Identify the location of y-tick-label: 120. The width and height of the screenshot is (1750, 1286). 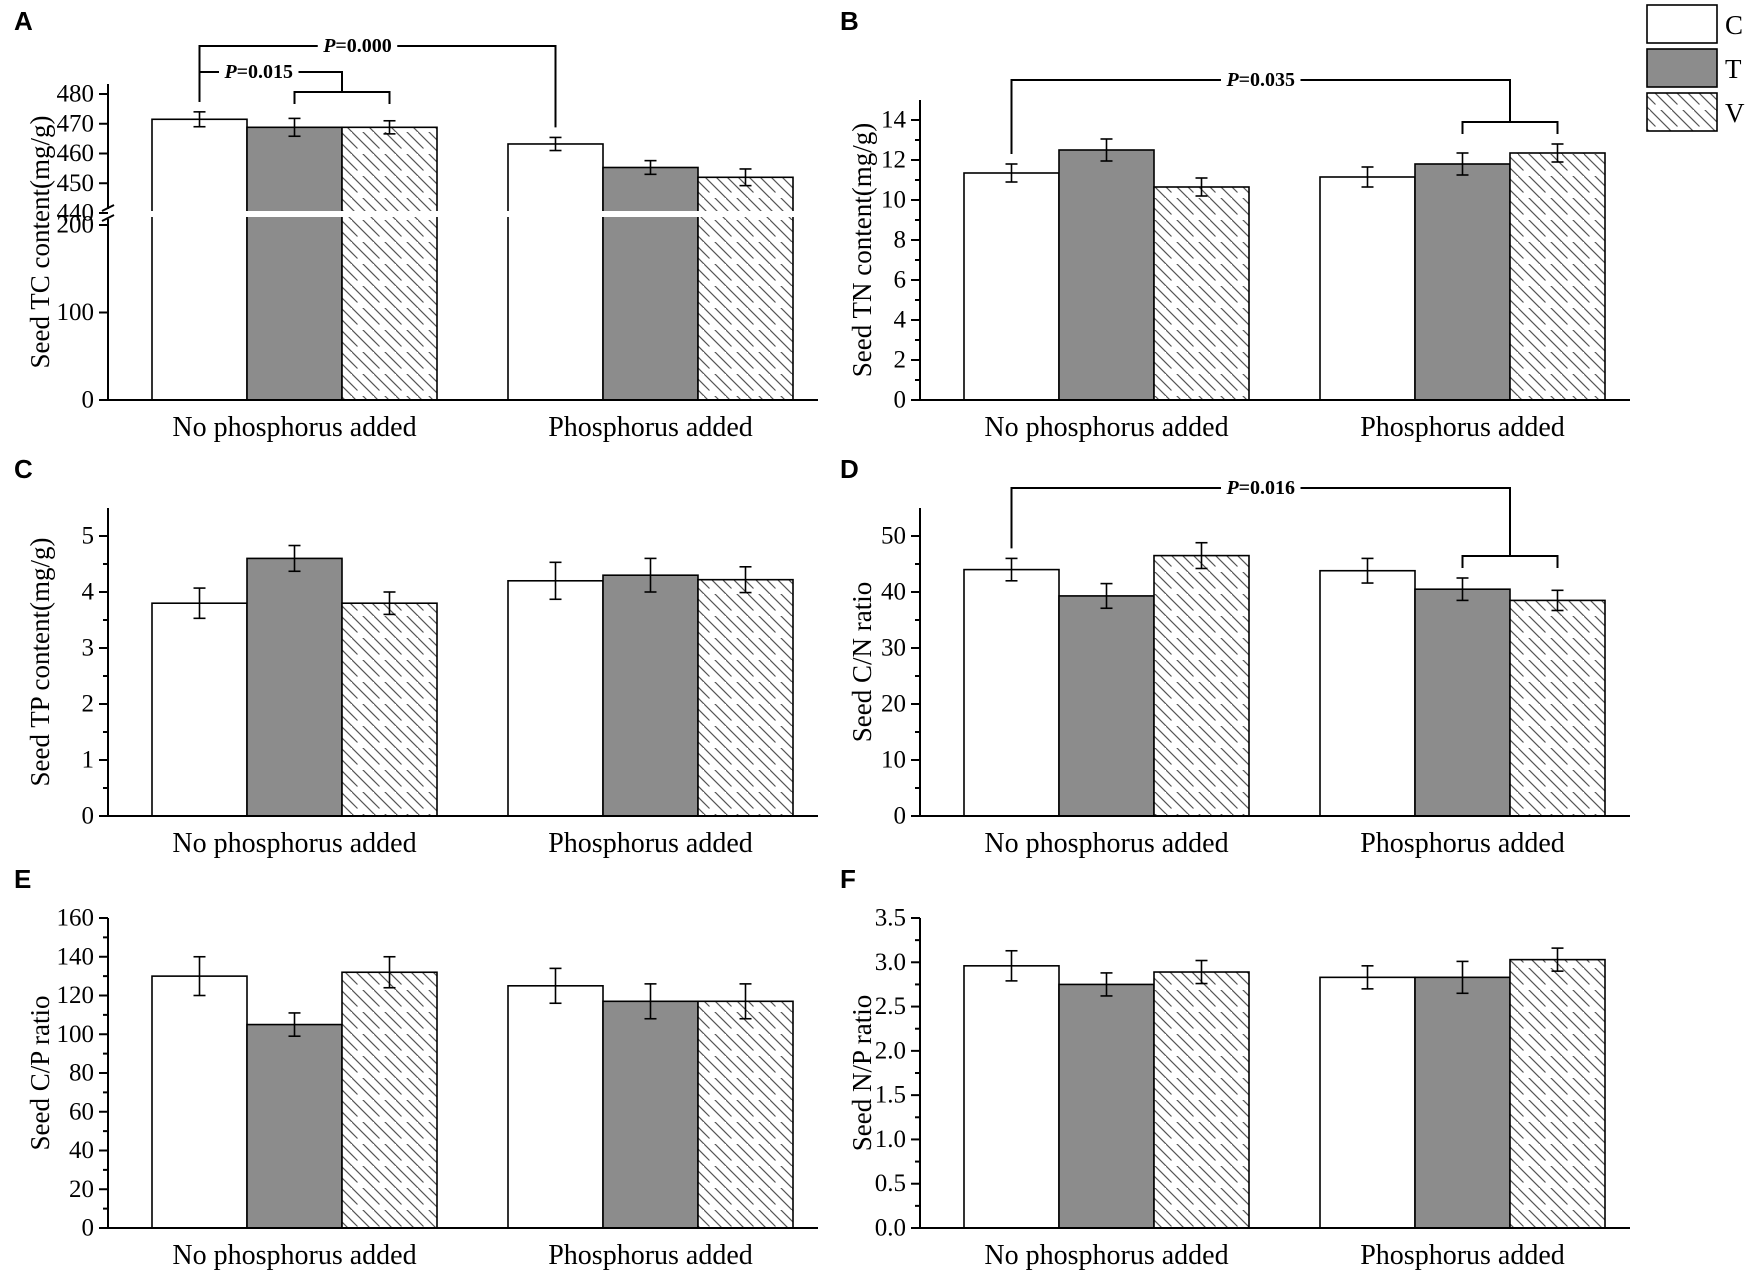
(76, 995).